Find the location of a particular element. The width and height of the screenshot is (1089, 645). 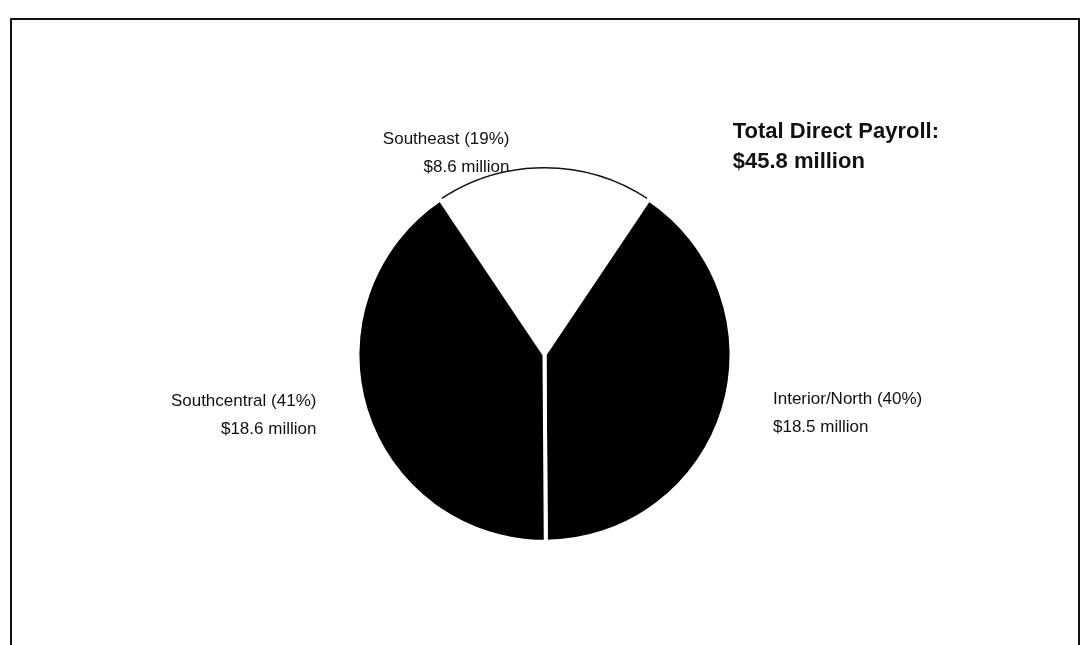

data-label: $18.5 million is located at coordinates (820, 427).